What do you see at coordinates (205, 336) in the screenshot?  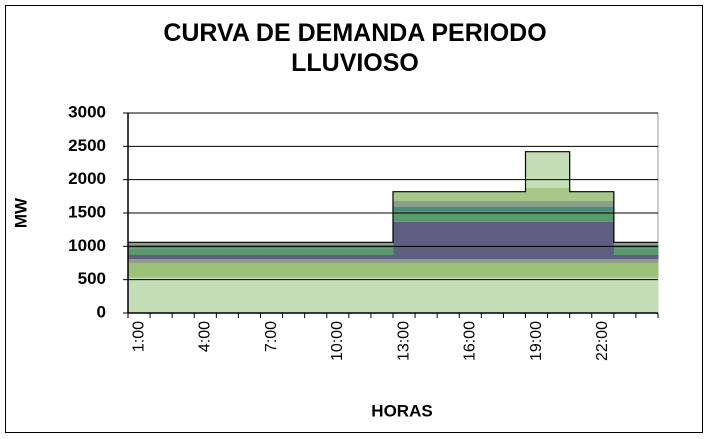 I see `x-tick-label: 4:00` at bounding box center [205, 336].